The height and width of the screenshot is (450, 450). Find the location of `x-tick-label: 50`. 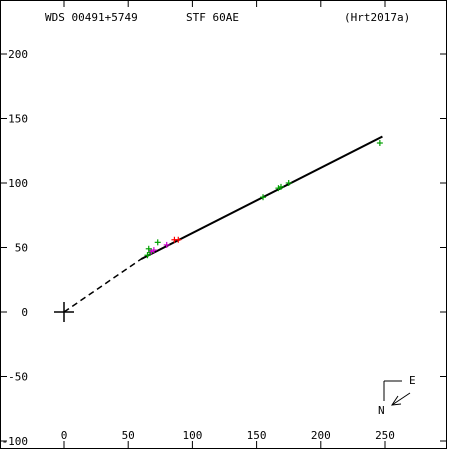

x-tick-label: 50 is located at coordinates (128, 435).